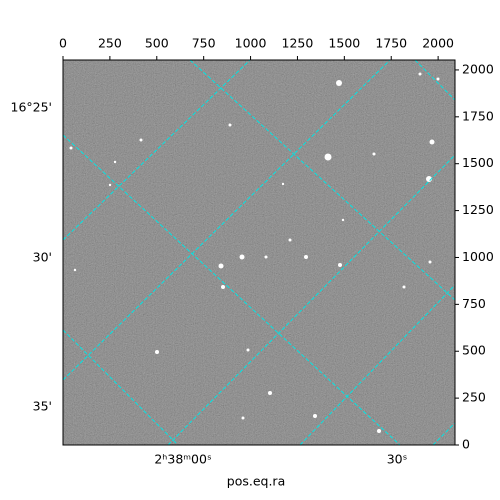  What do you see at coordinates (478, 115) in the screenshot?
I see `y-tick-label: 1750` at bounding box center [478, 115].